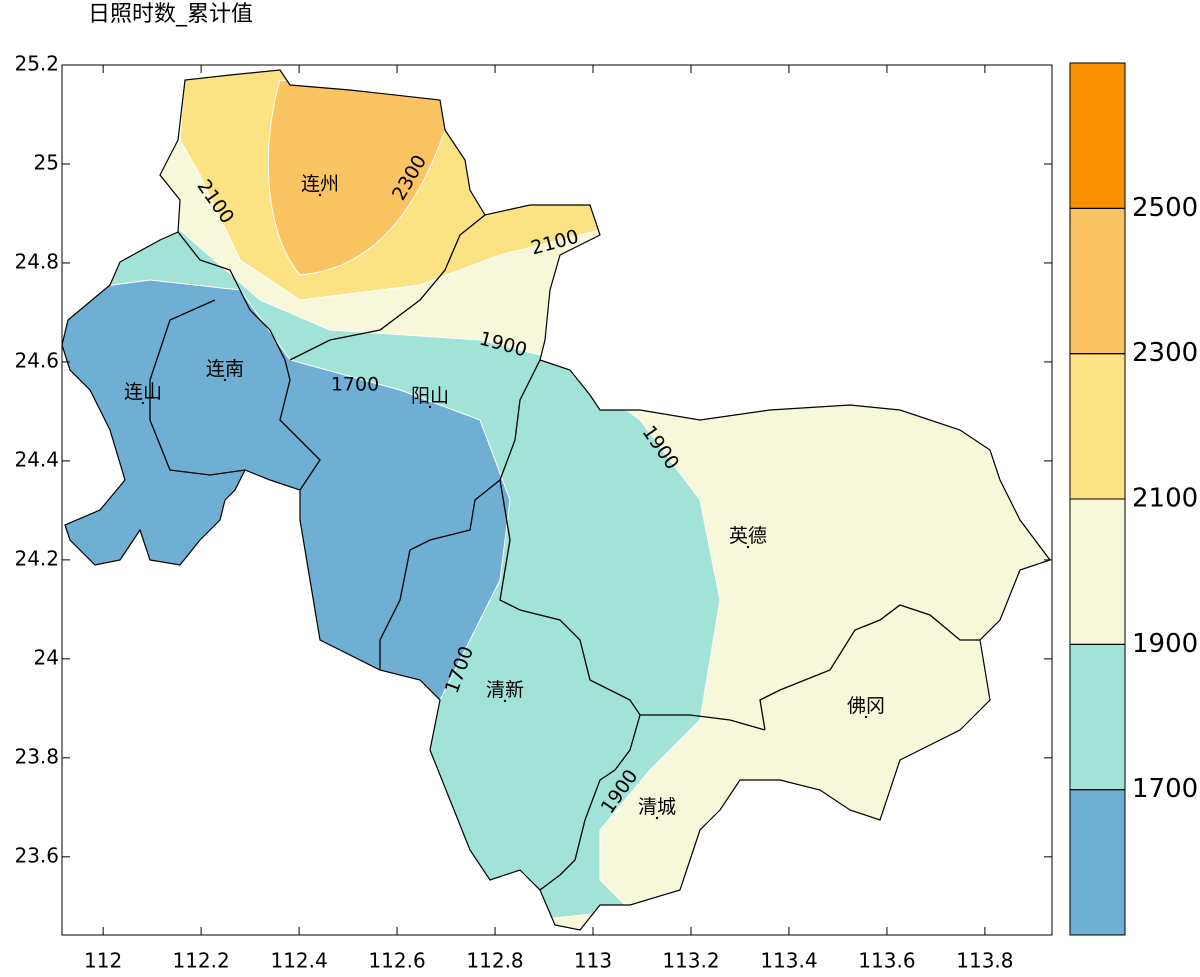 This screenshot has width=1200, height=977. What do you see at coordinates (430, 396) in the screenshot?
I see `city-label: 阳山` at bounding box center [430, 396].